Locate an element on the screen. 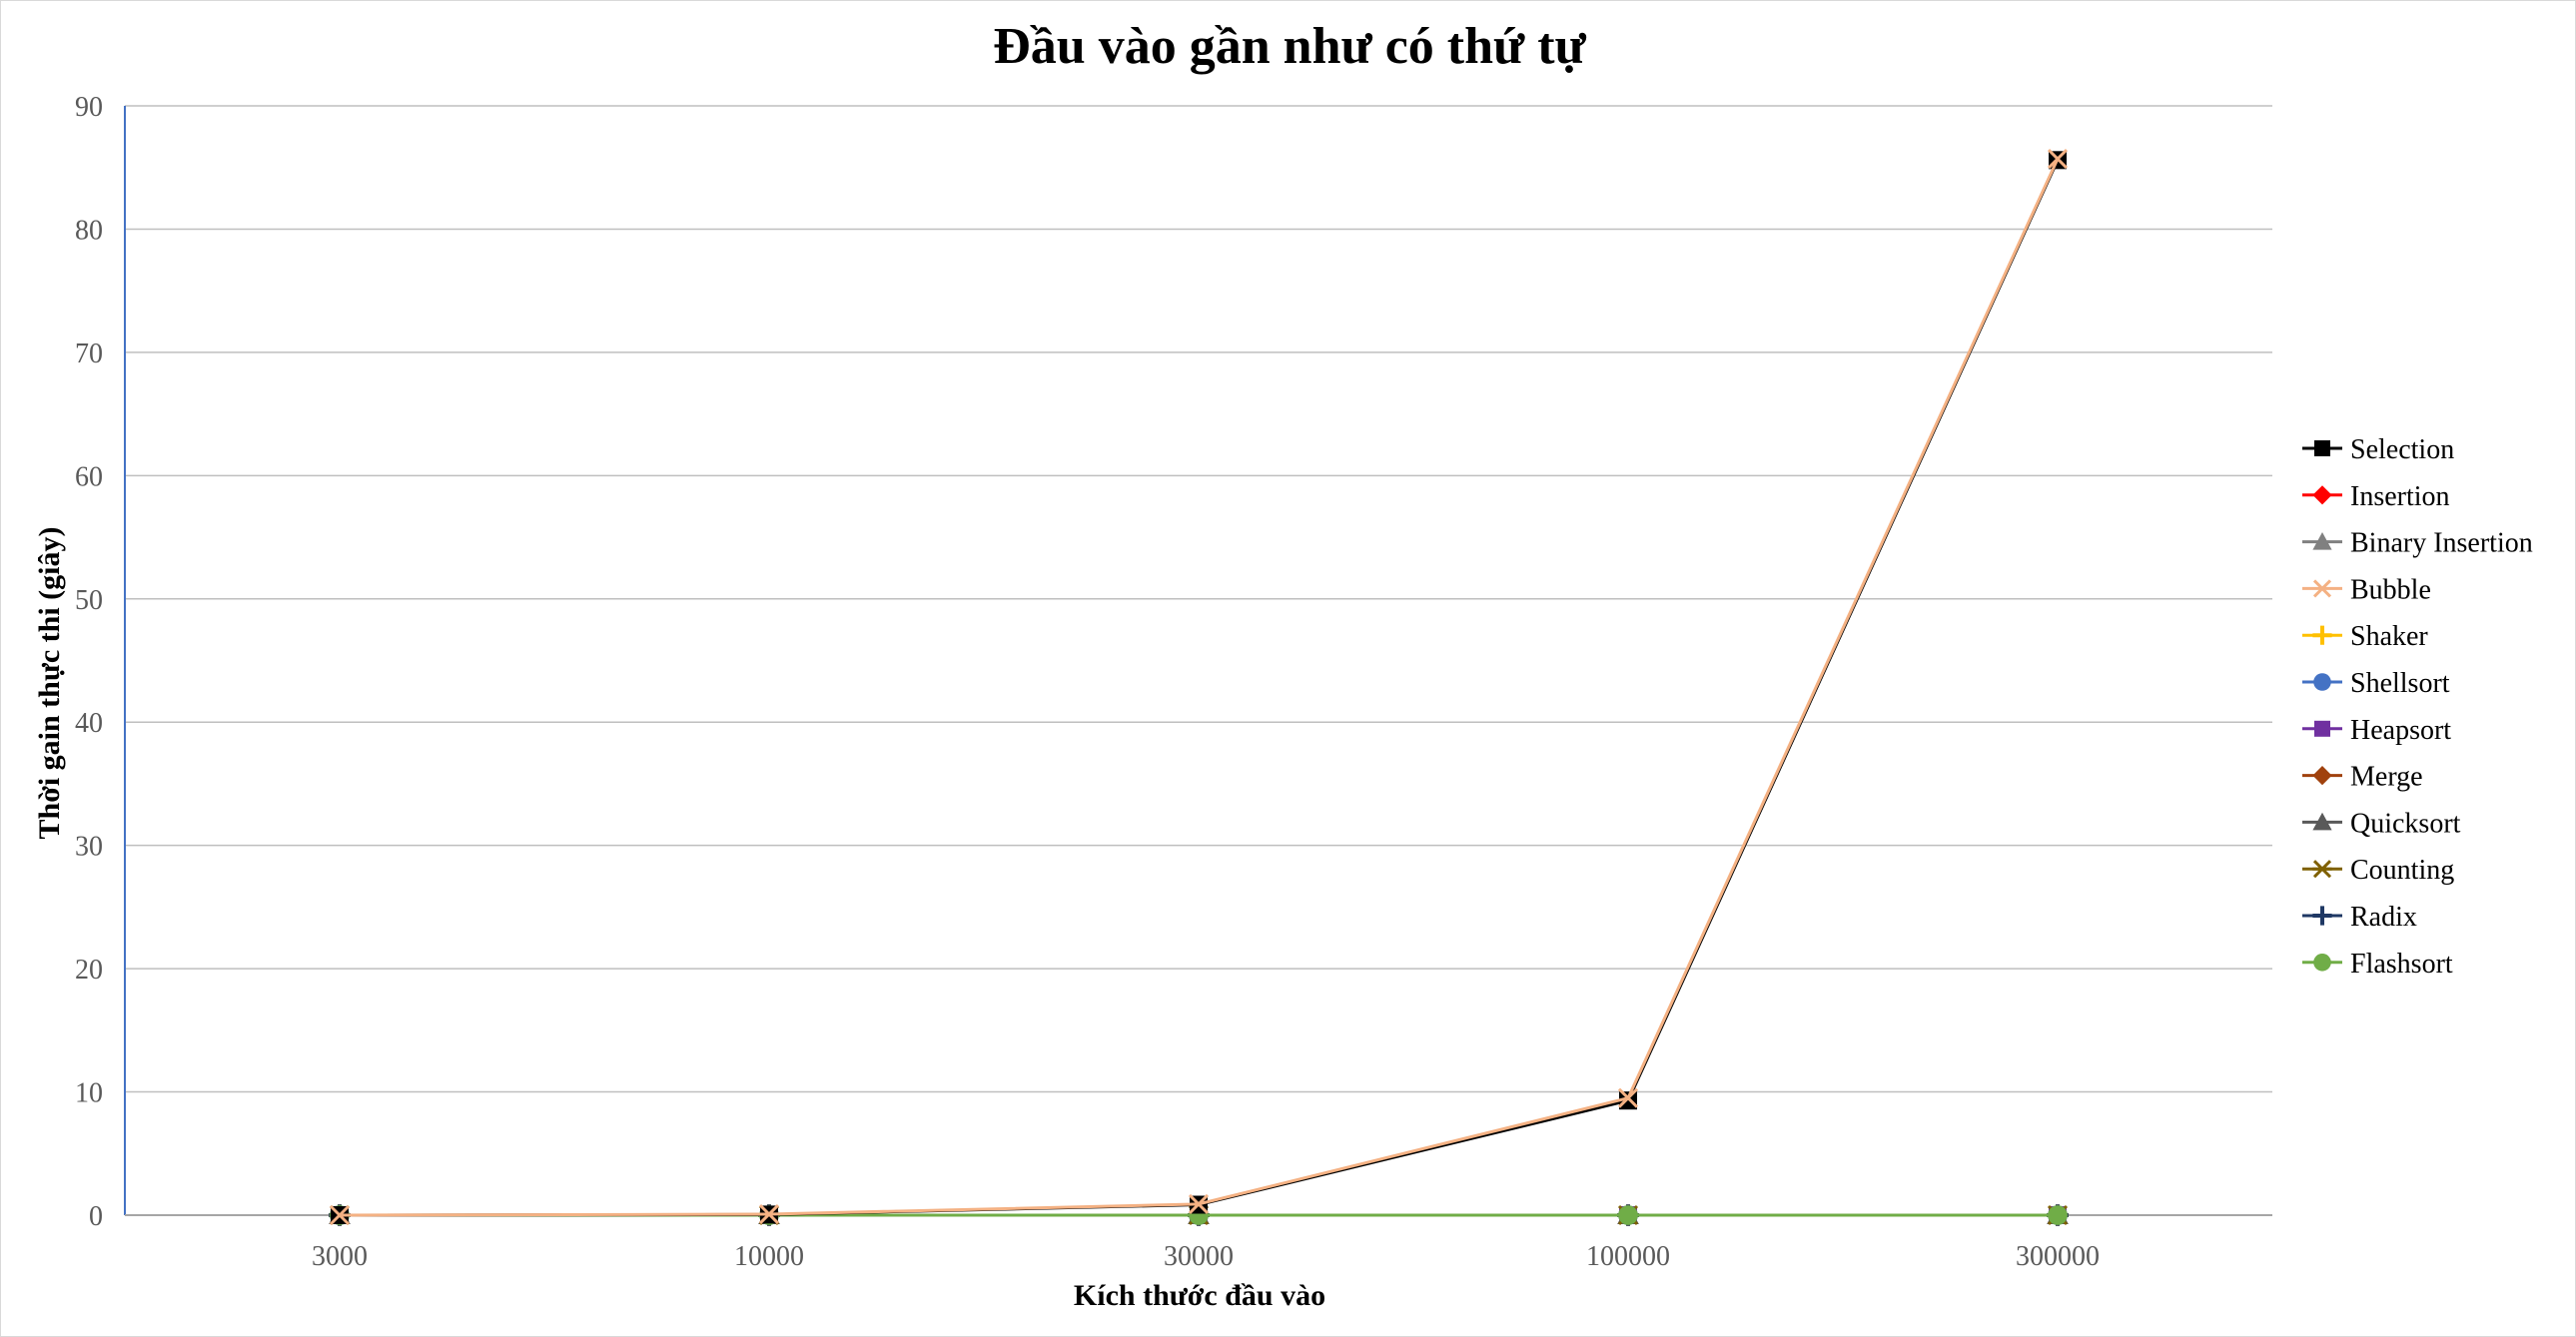 Image resolution: width=2576 pixels, height=1337 pixels. legend-item: Bubble is located at coordinates (2367, 589).